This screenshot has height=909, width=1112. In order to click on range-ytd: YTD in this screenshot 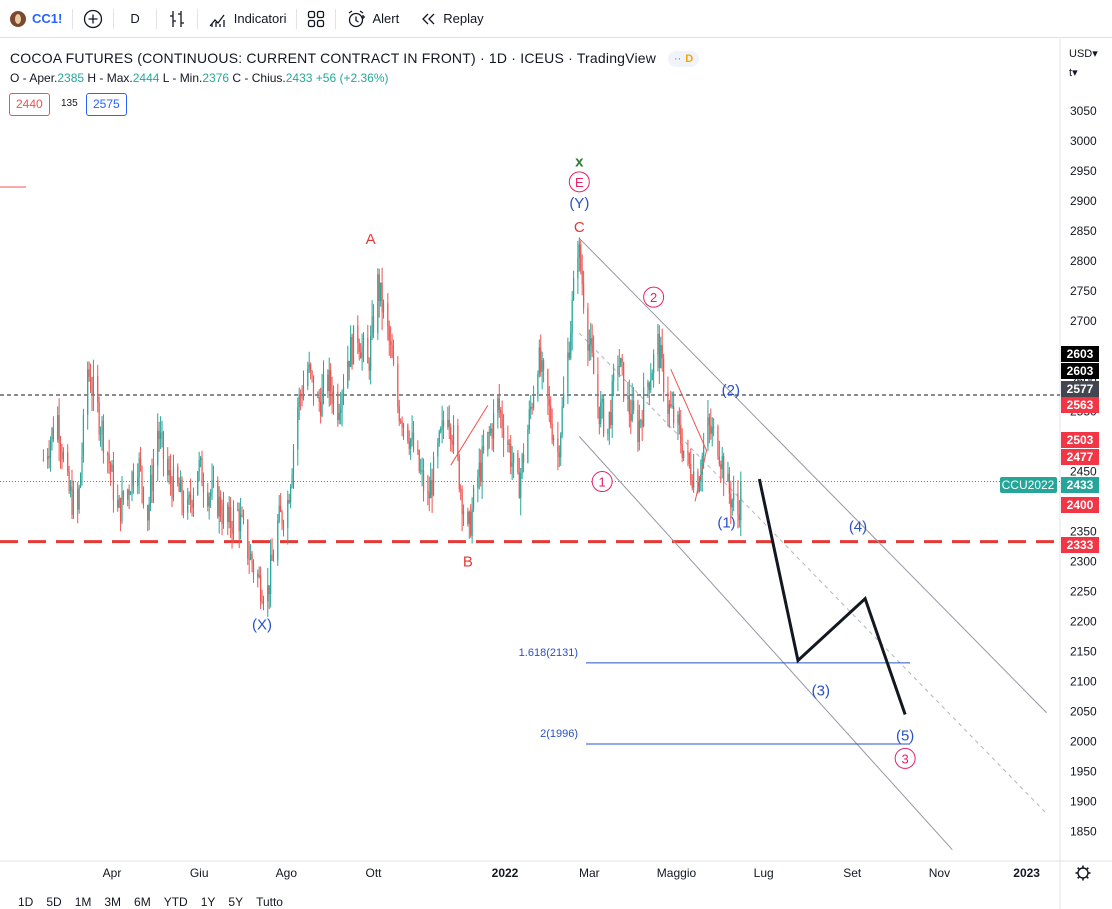, I will do `click(175, 902)`.